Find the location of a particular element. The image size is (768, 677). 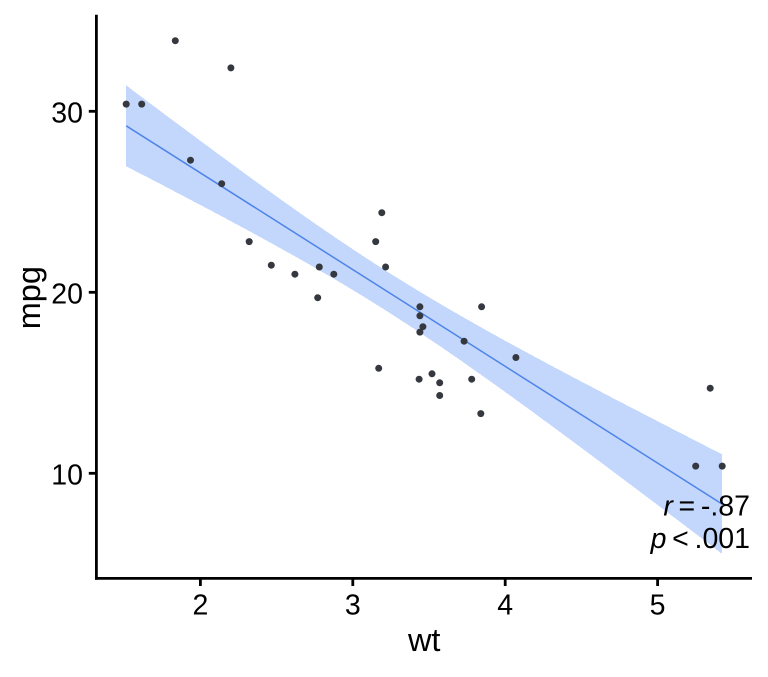

svg-text: mpg is located at coordinates (29, 297).